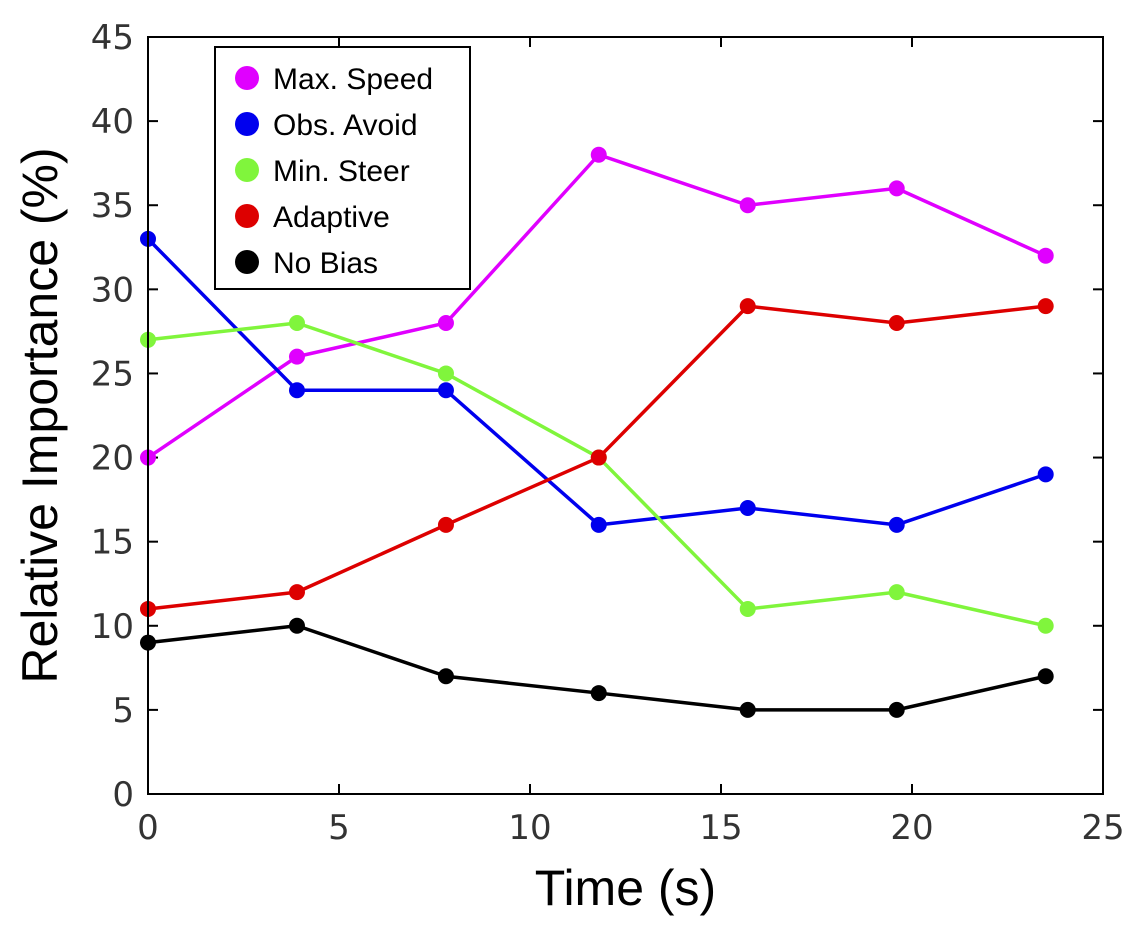 The height and width of the screenshot is (926, 1130). I want to click on legend-label: Max. Speed, so click(353, 79).